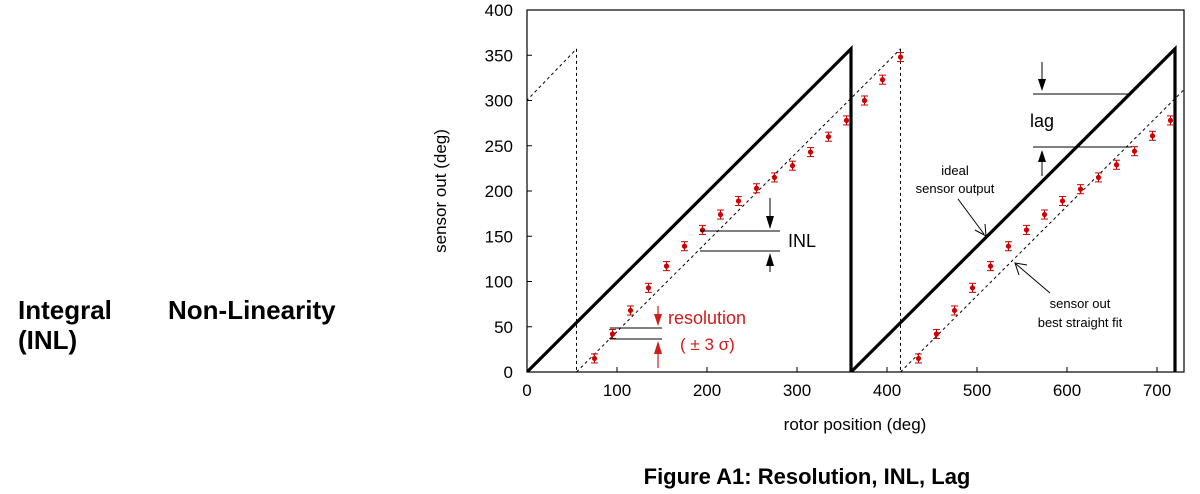 This screenshot has width=1200, height=494. I want to click on resolution-arrow-top-head, so click(658, 320).